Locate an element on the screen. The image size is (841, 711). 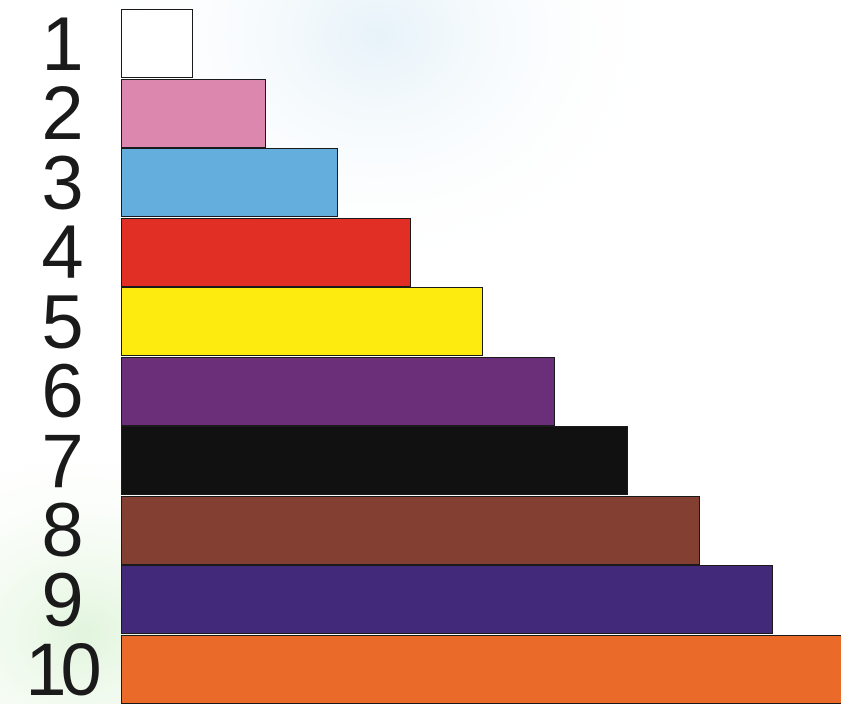
rod-number-label: 5 is located at coordinates (62, 322).